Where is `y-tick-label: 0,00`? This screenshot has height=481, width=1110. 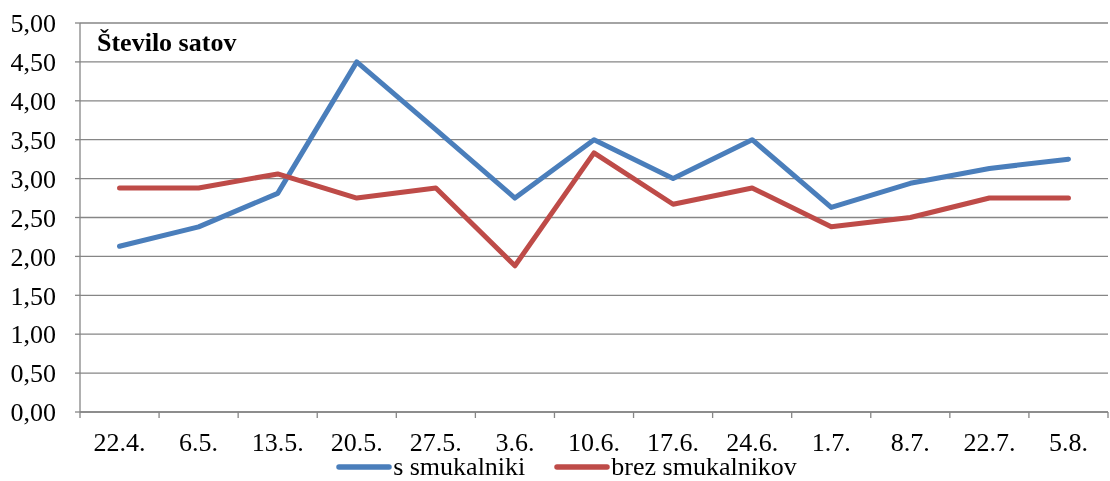 y-tick-label: 0,00 is located at coordinates (33, 413).